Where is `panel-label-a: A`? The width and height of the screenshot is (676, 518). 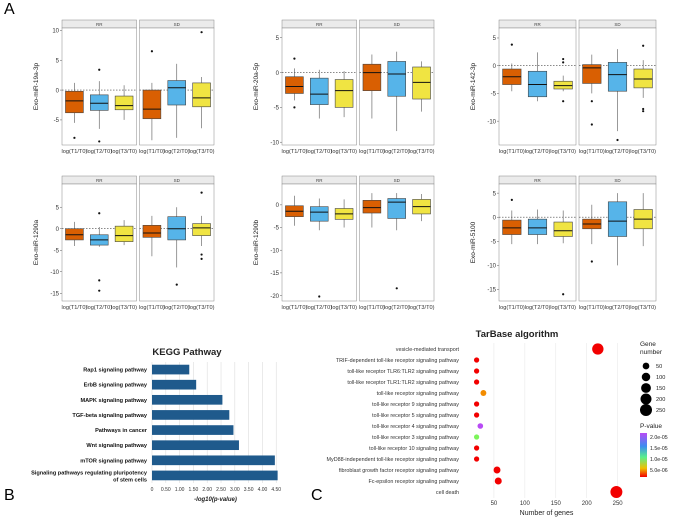 panel-label-a: A is located at coordinates (9, 9).